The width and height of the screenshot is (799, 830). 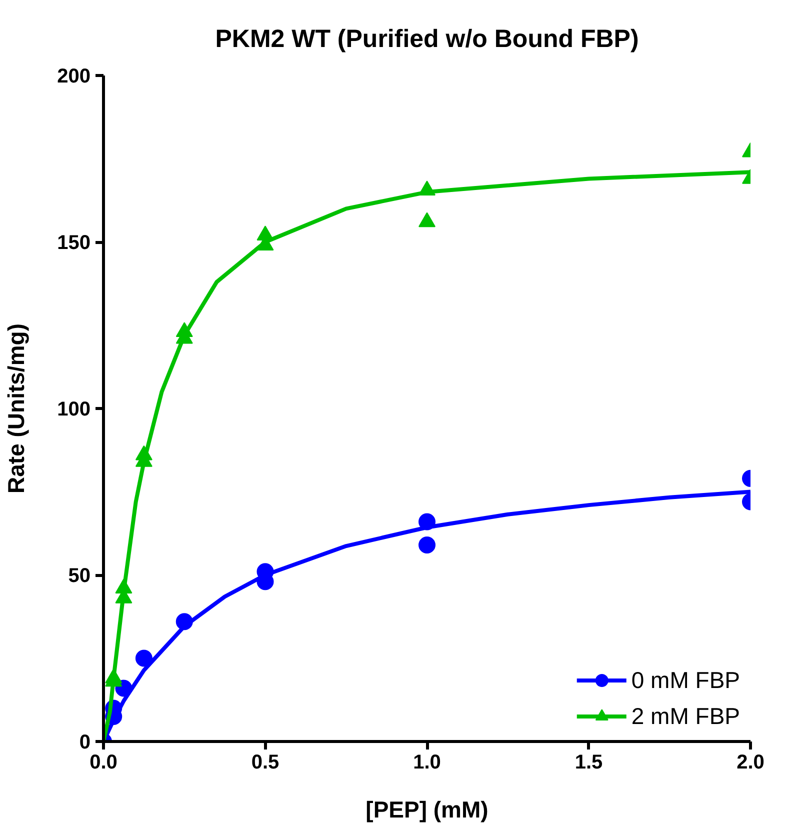 I want to click on y-tick-label: 100, so click(x=74, y=409).